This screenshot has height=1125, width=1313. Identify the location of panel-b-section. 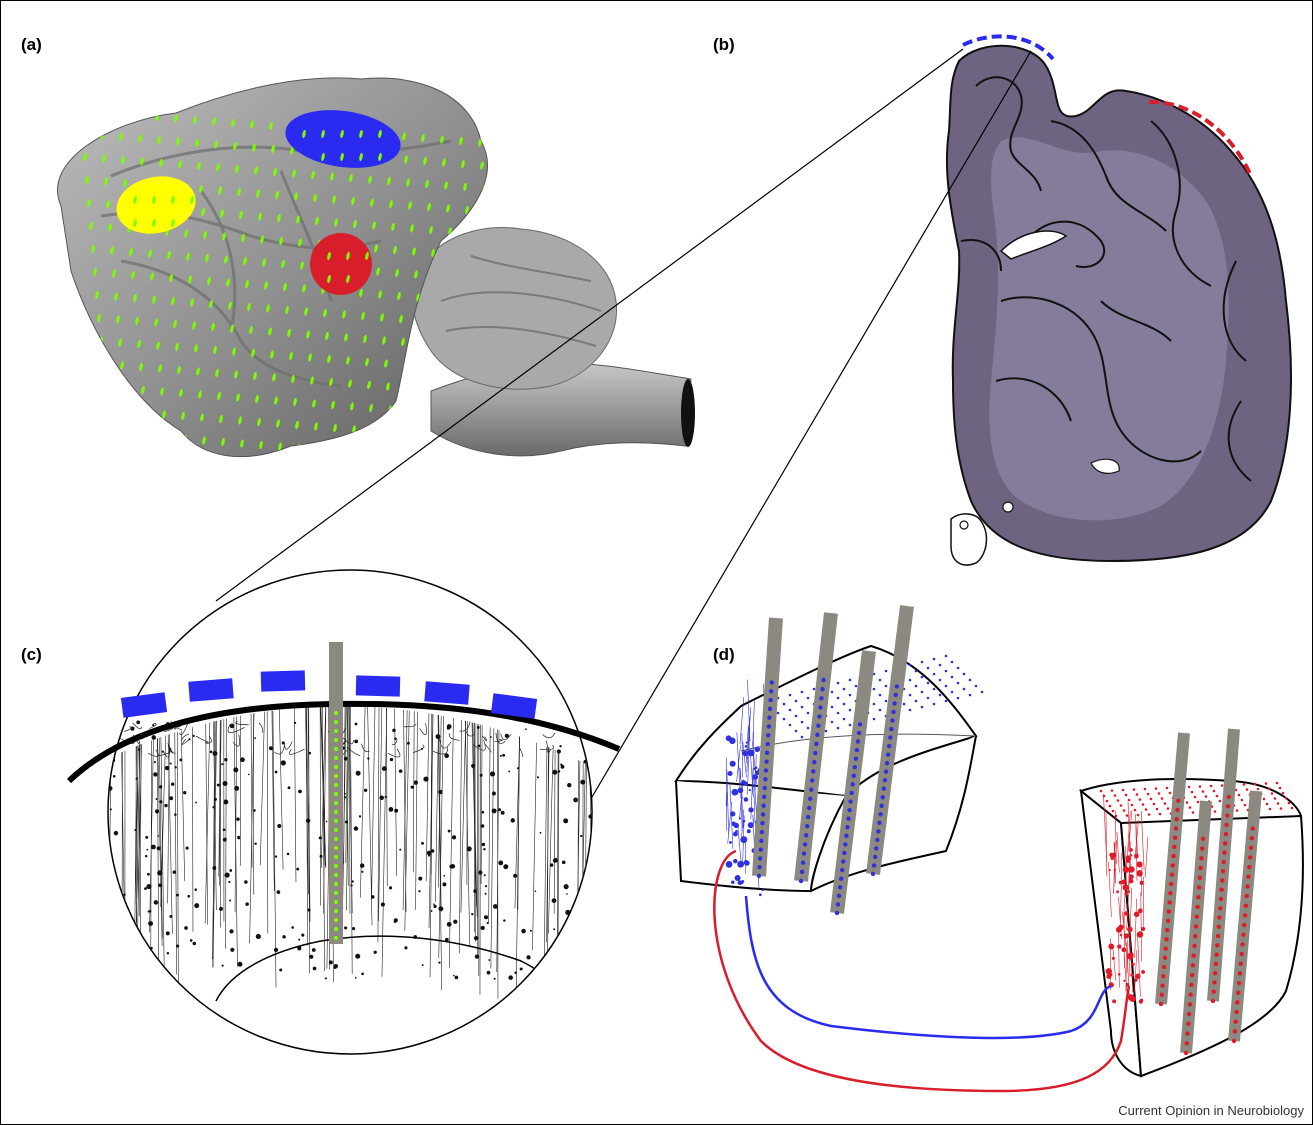
(1118, 300).